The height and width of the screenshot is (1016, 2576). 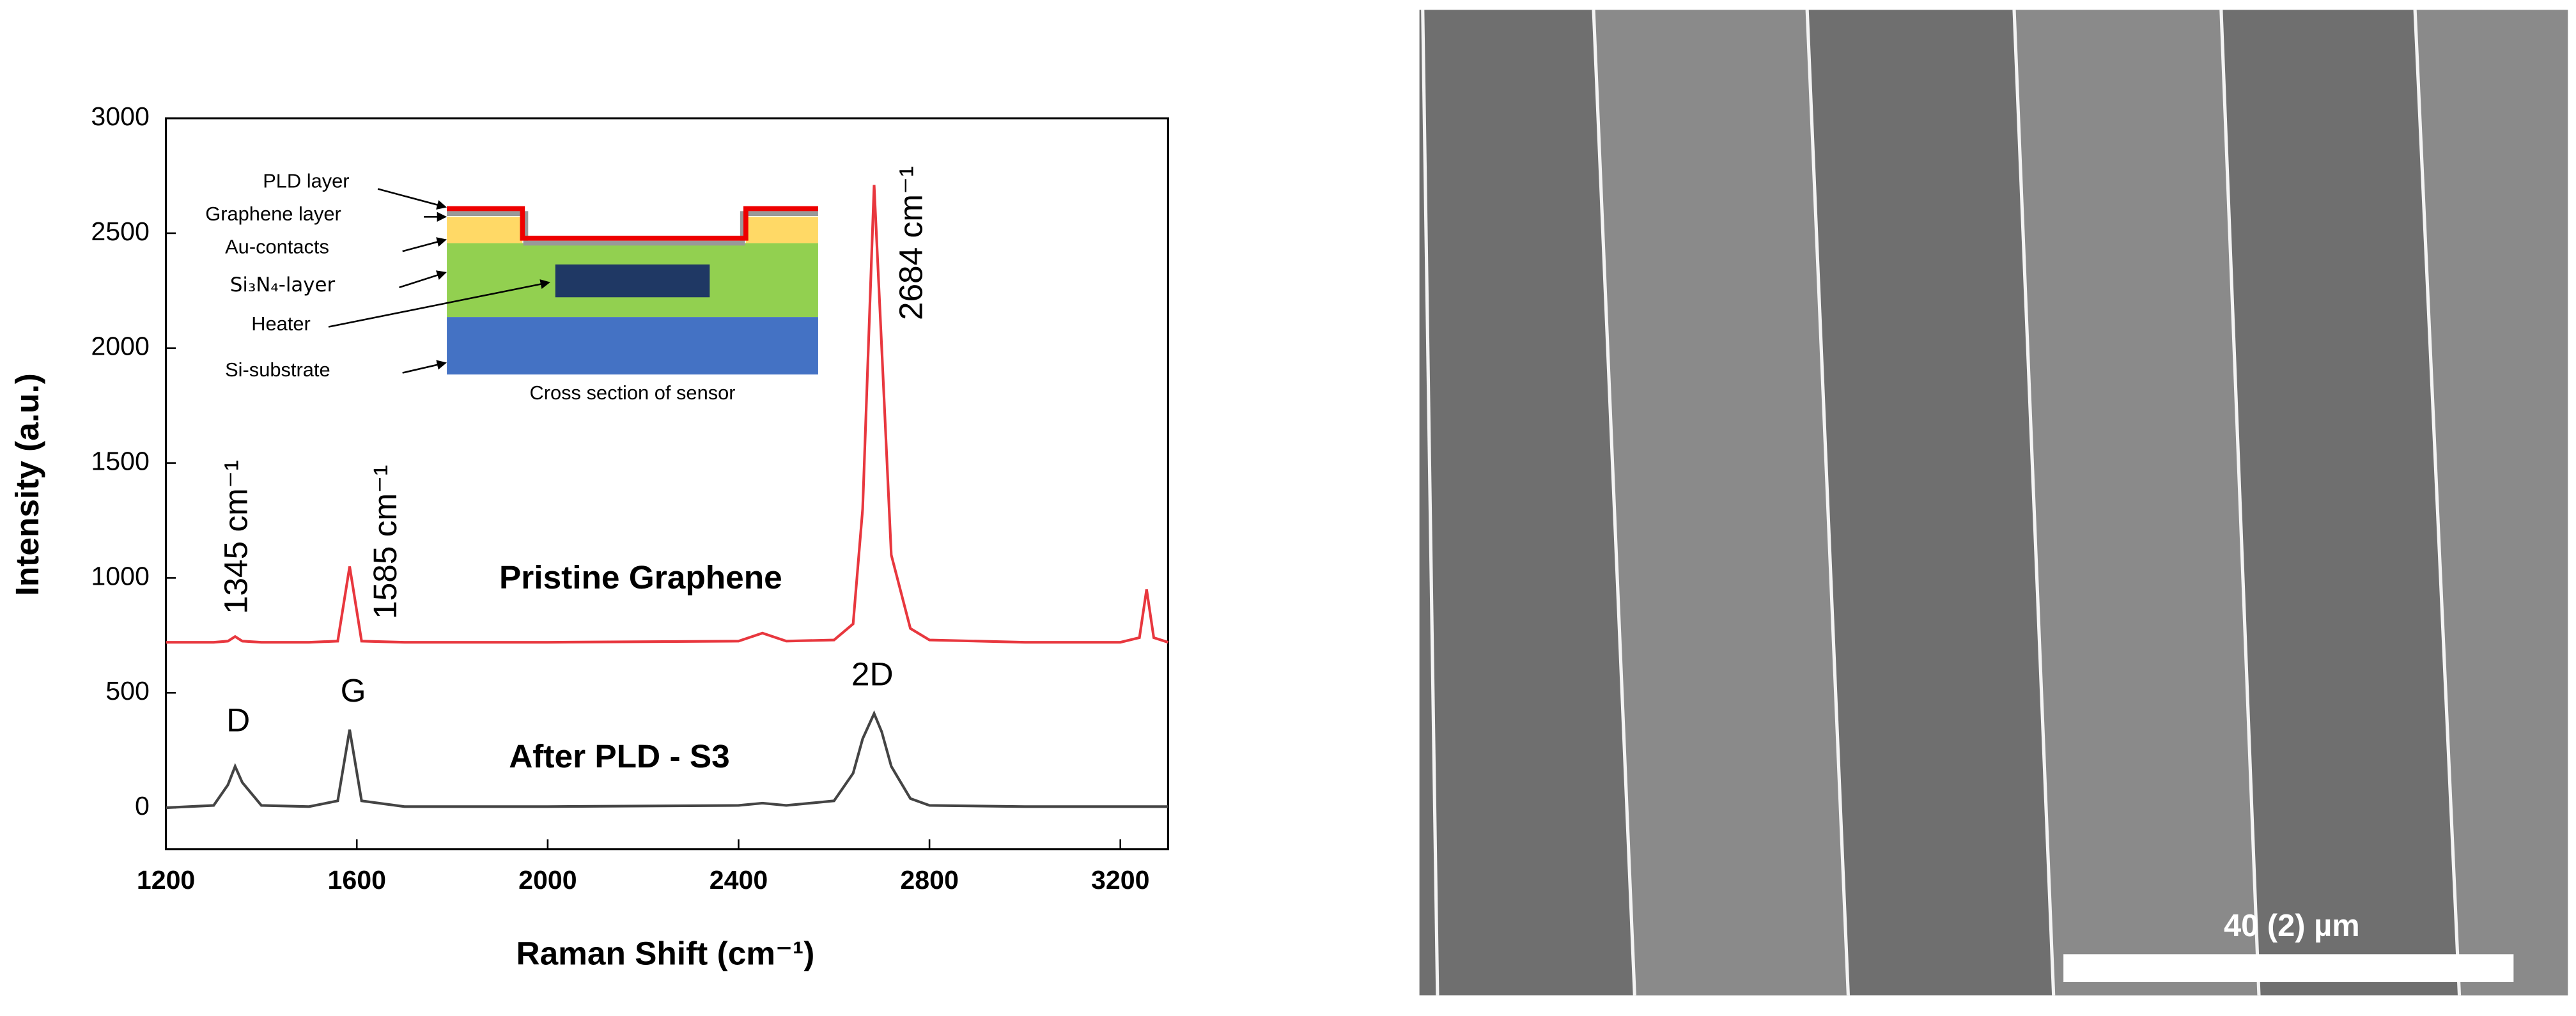 I want to click on series-line, so click(x=667, y=760).